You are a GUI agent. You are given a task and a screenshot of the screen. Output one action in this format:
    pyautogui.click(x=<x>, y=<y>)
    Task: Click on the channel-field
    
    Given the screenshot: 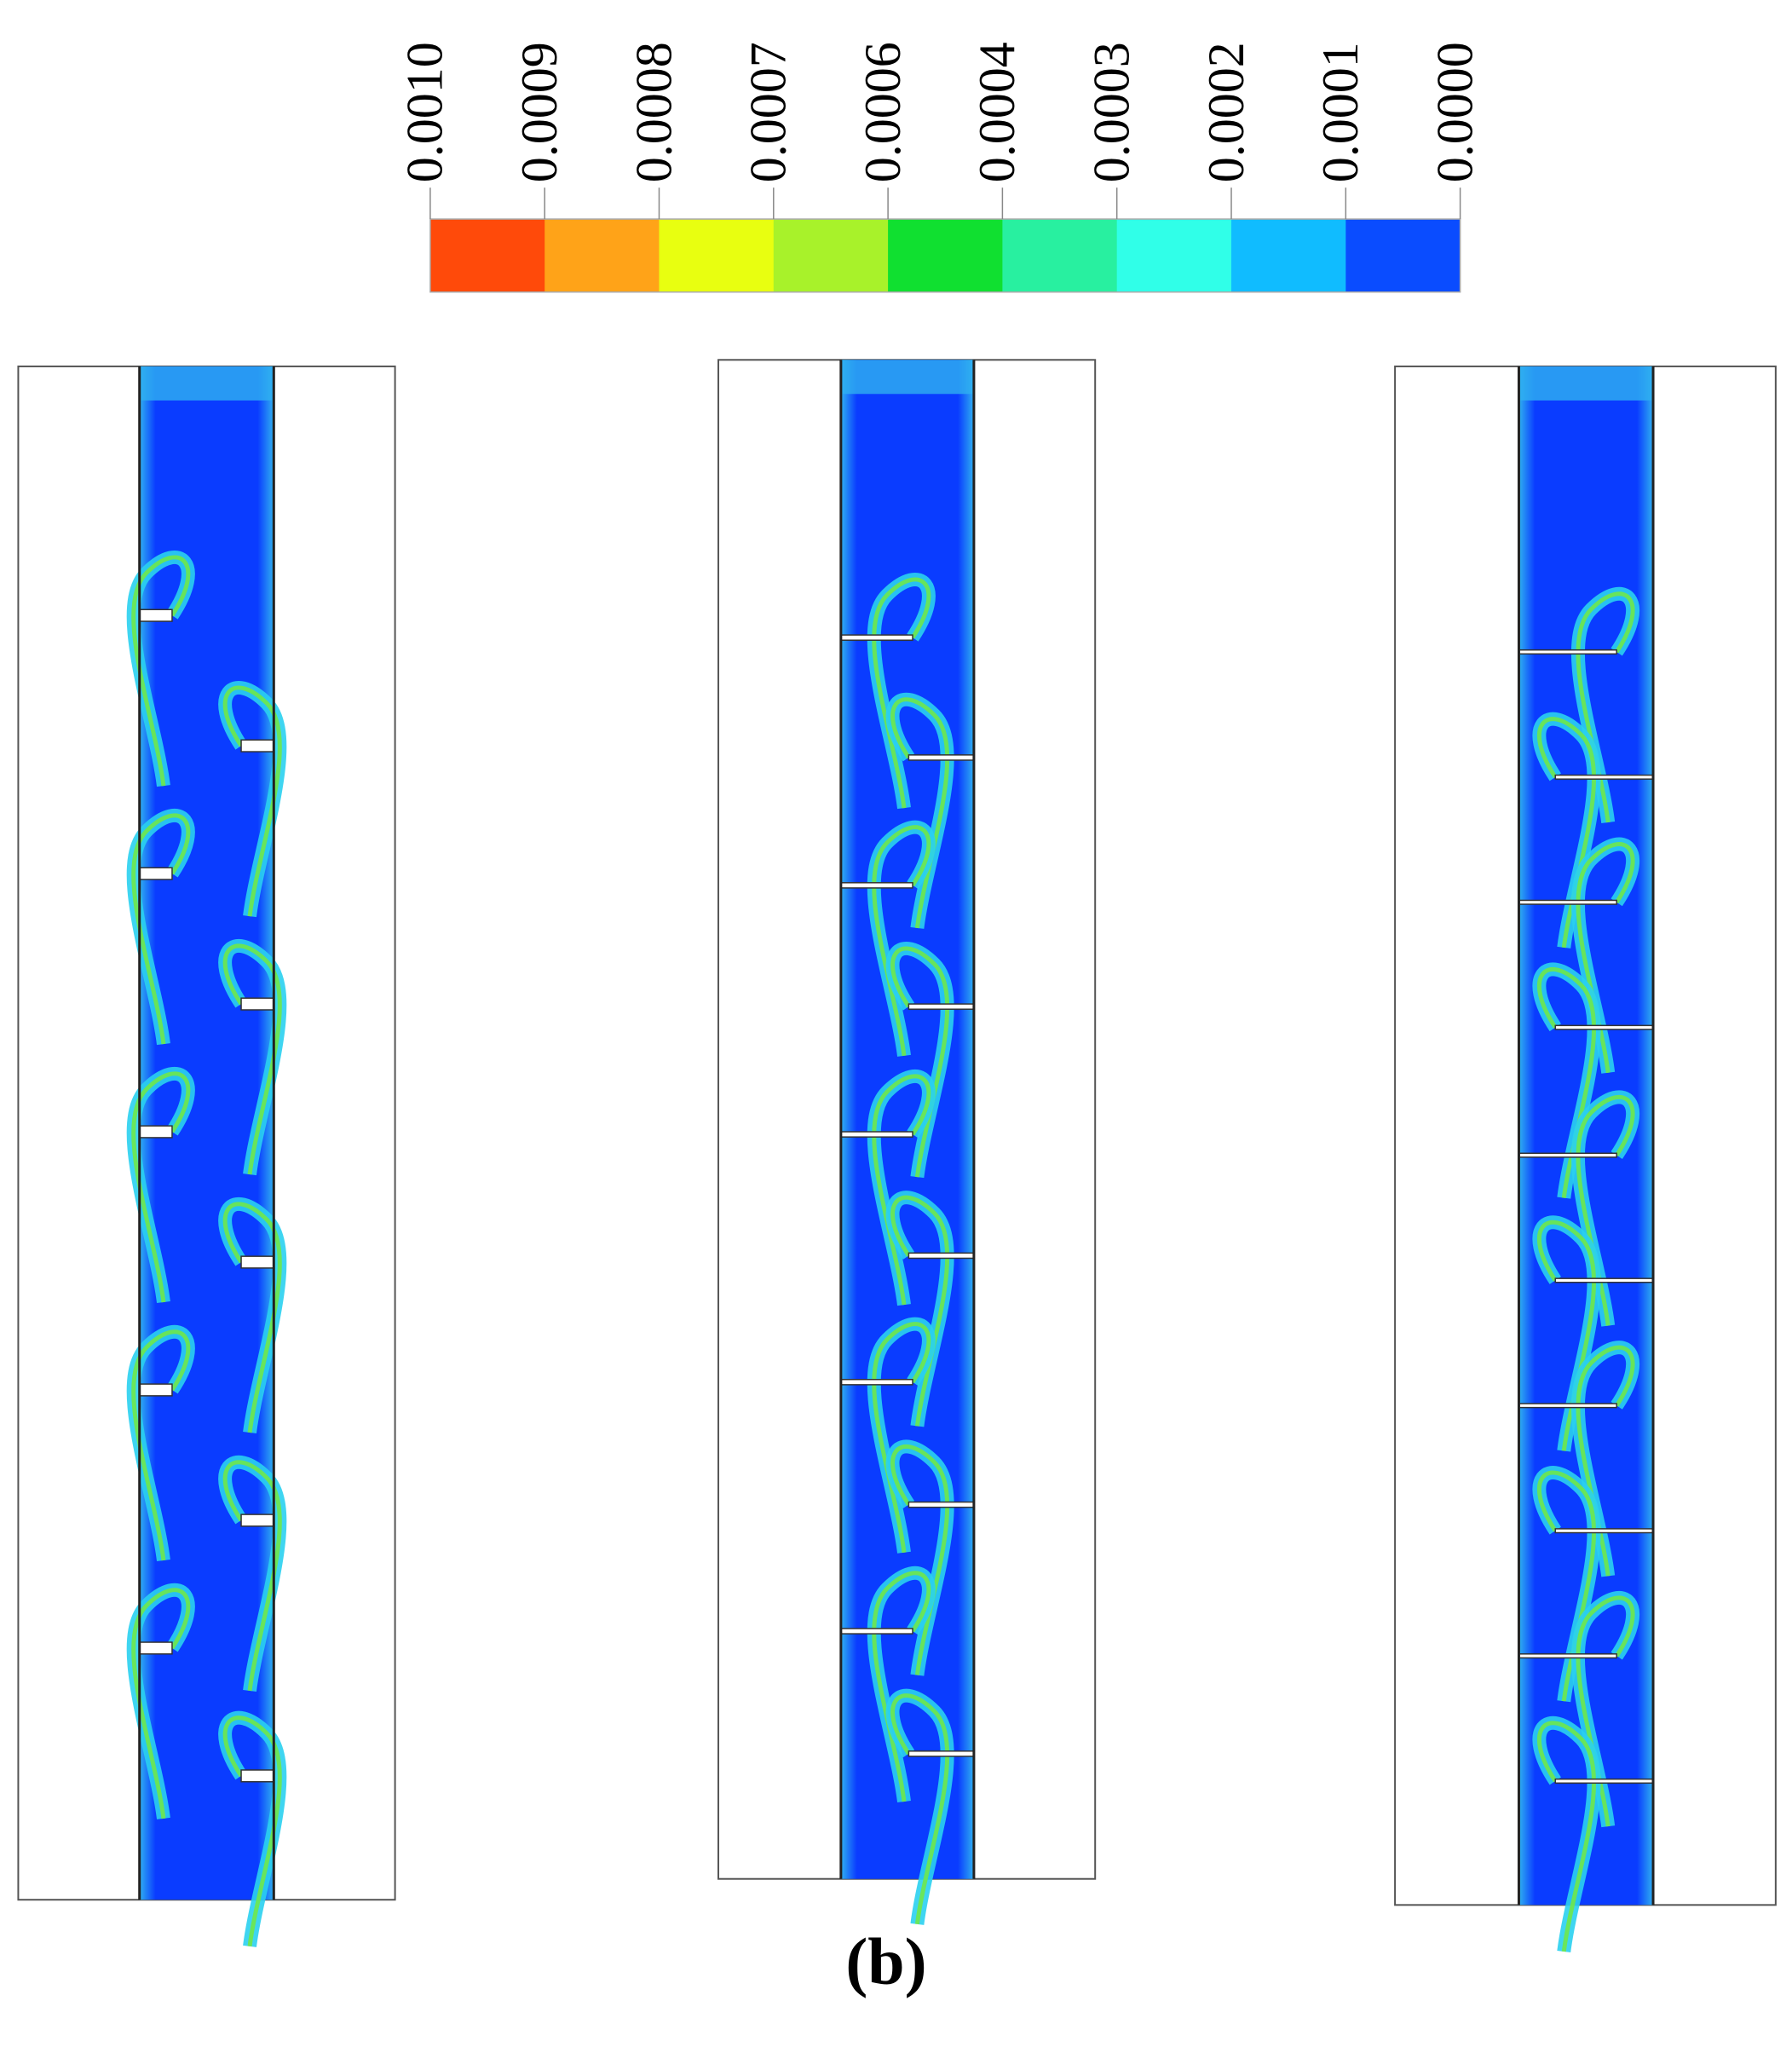 What is the action you would take?
    pyautogui.click(x=907, y=1119)
    